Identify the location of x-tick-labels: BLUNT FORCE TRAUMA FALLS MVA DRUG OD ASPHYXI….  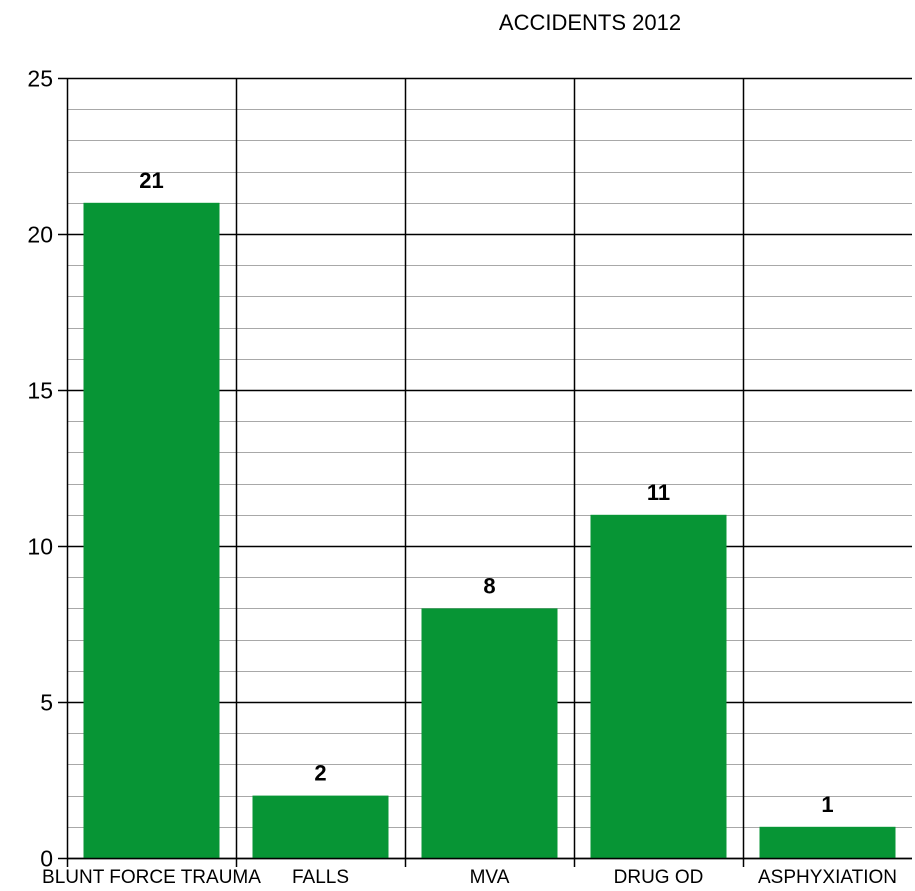
(469, 877).